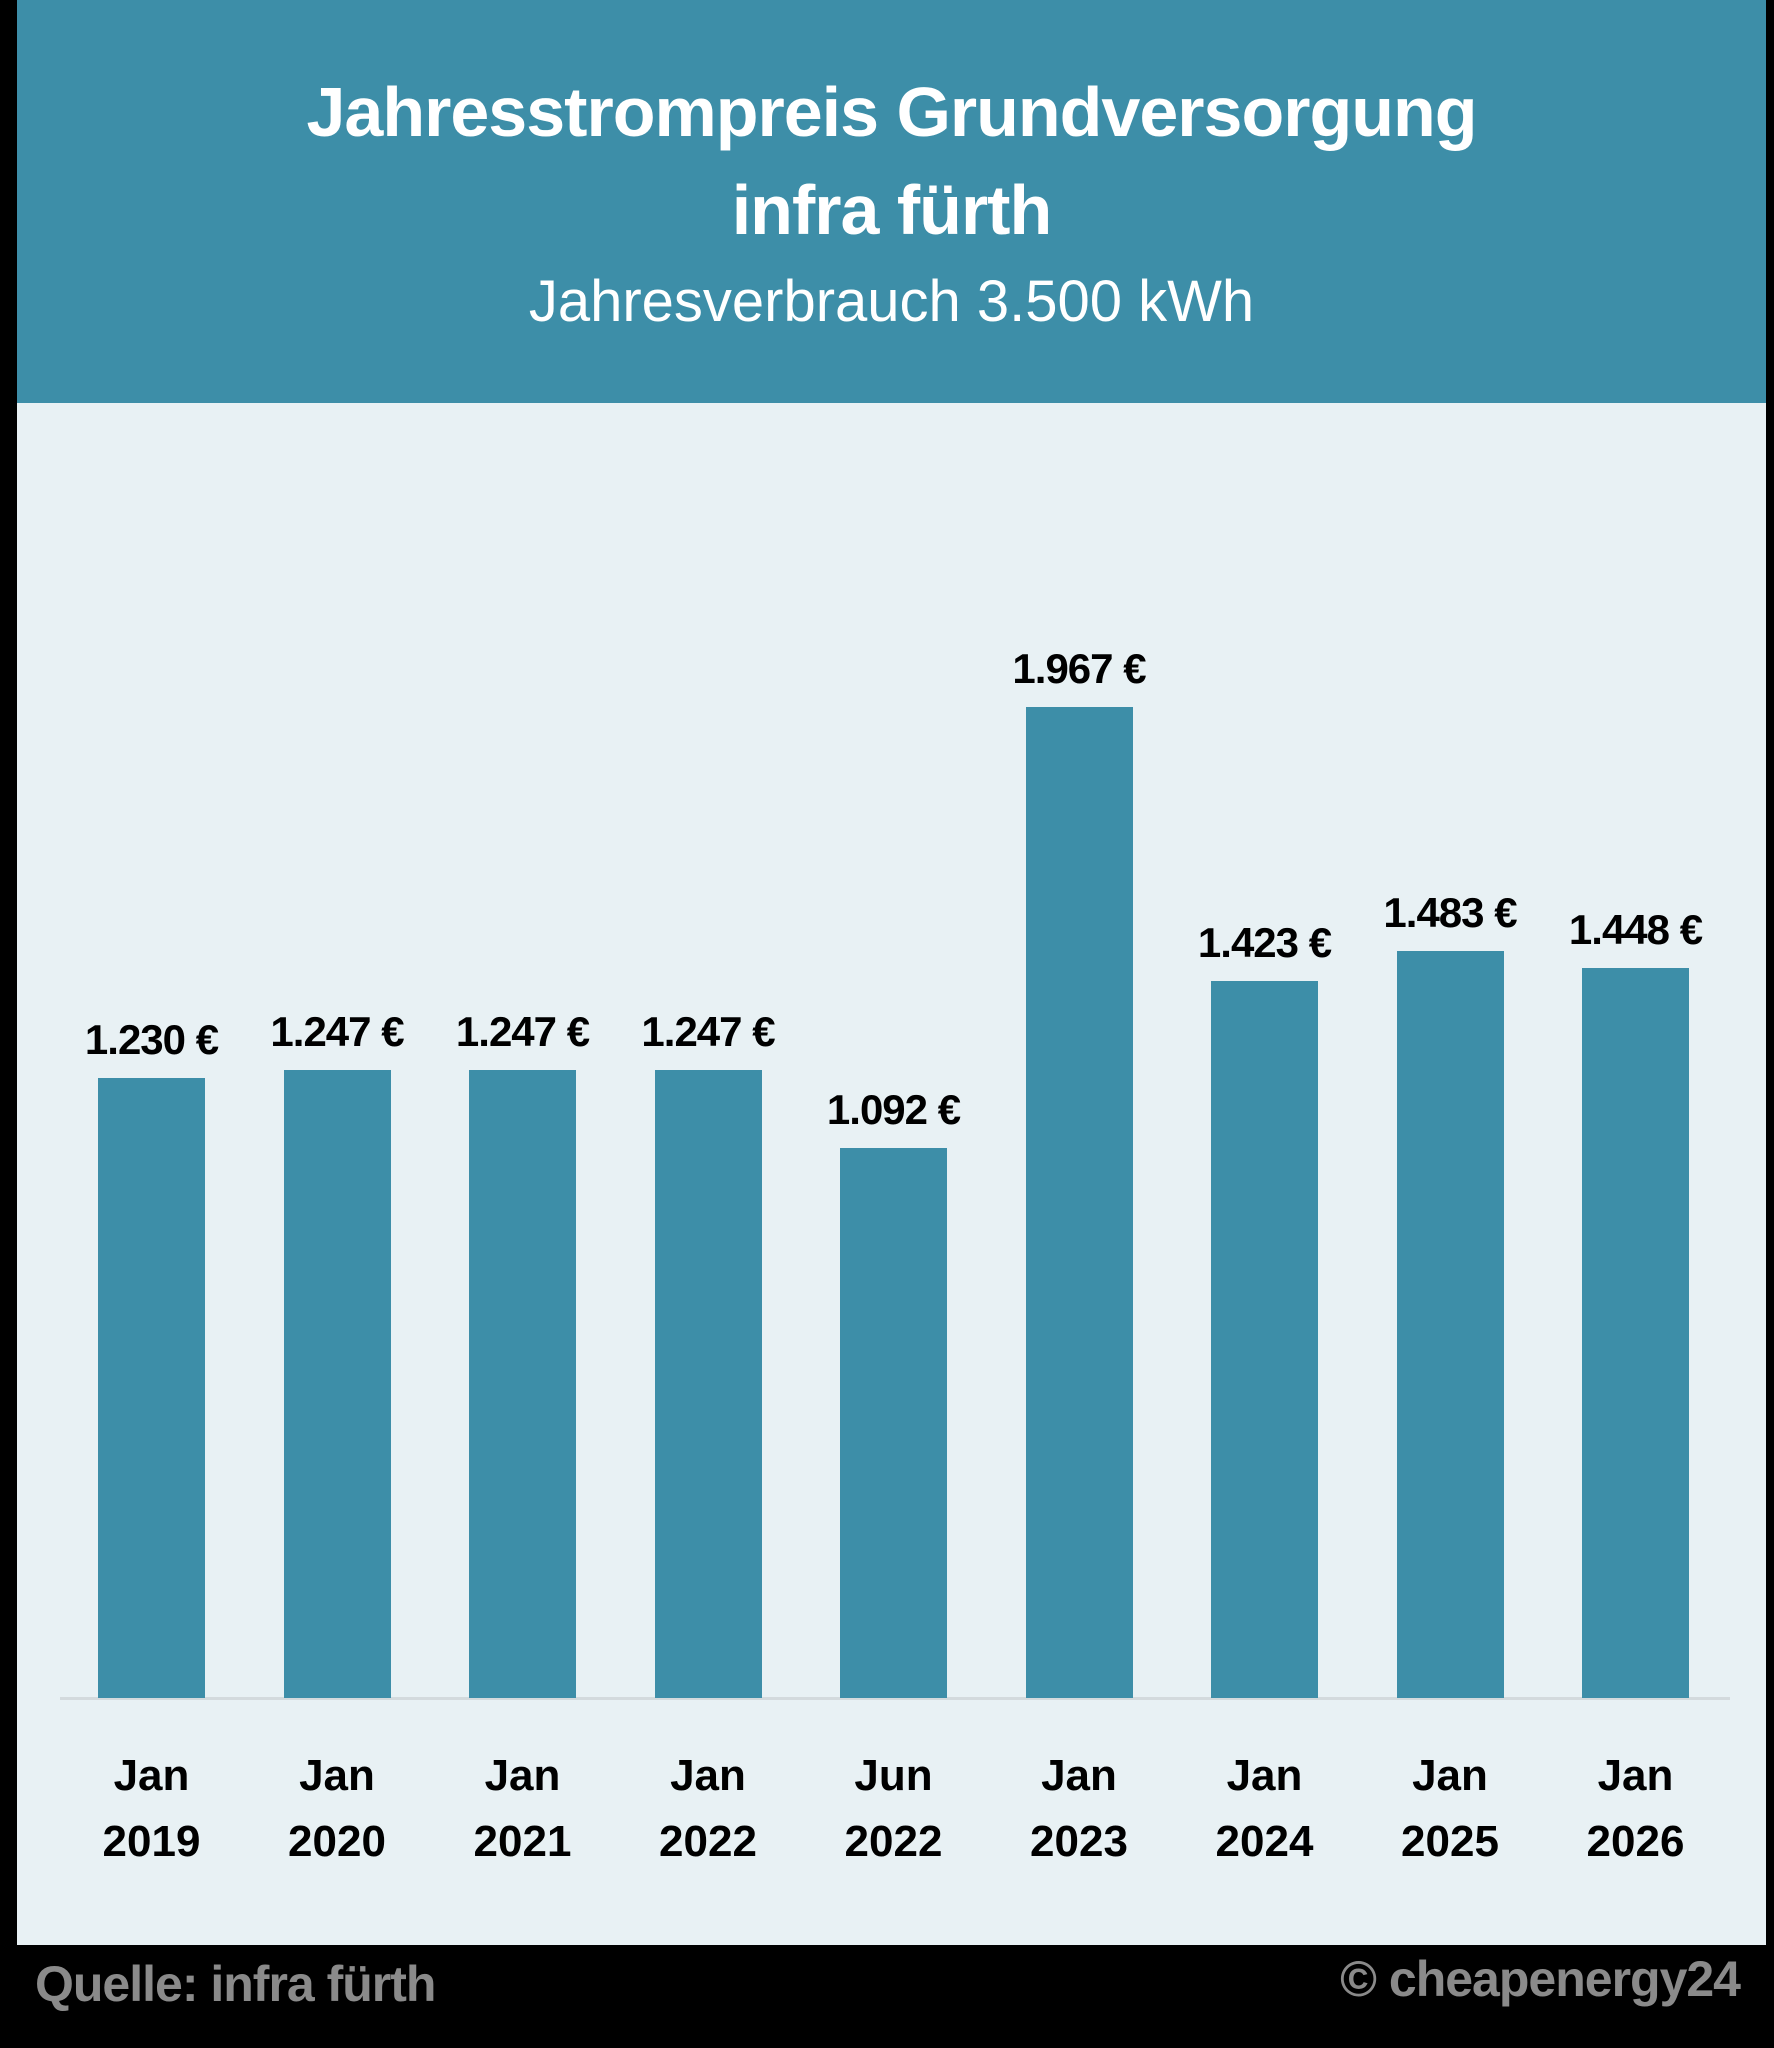 Image resolution: width=1774 pixels, height=2048 pixels. Describe the element at coordinates (708, 1809) in the screenshot. I see `x-axis-label: Jan 2022` at that location.